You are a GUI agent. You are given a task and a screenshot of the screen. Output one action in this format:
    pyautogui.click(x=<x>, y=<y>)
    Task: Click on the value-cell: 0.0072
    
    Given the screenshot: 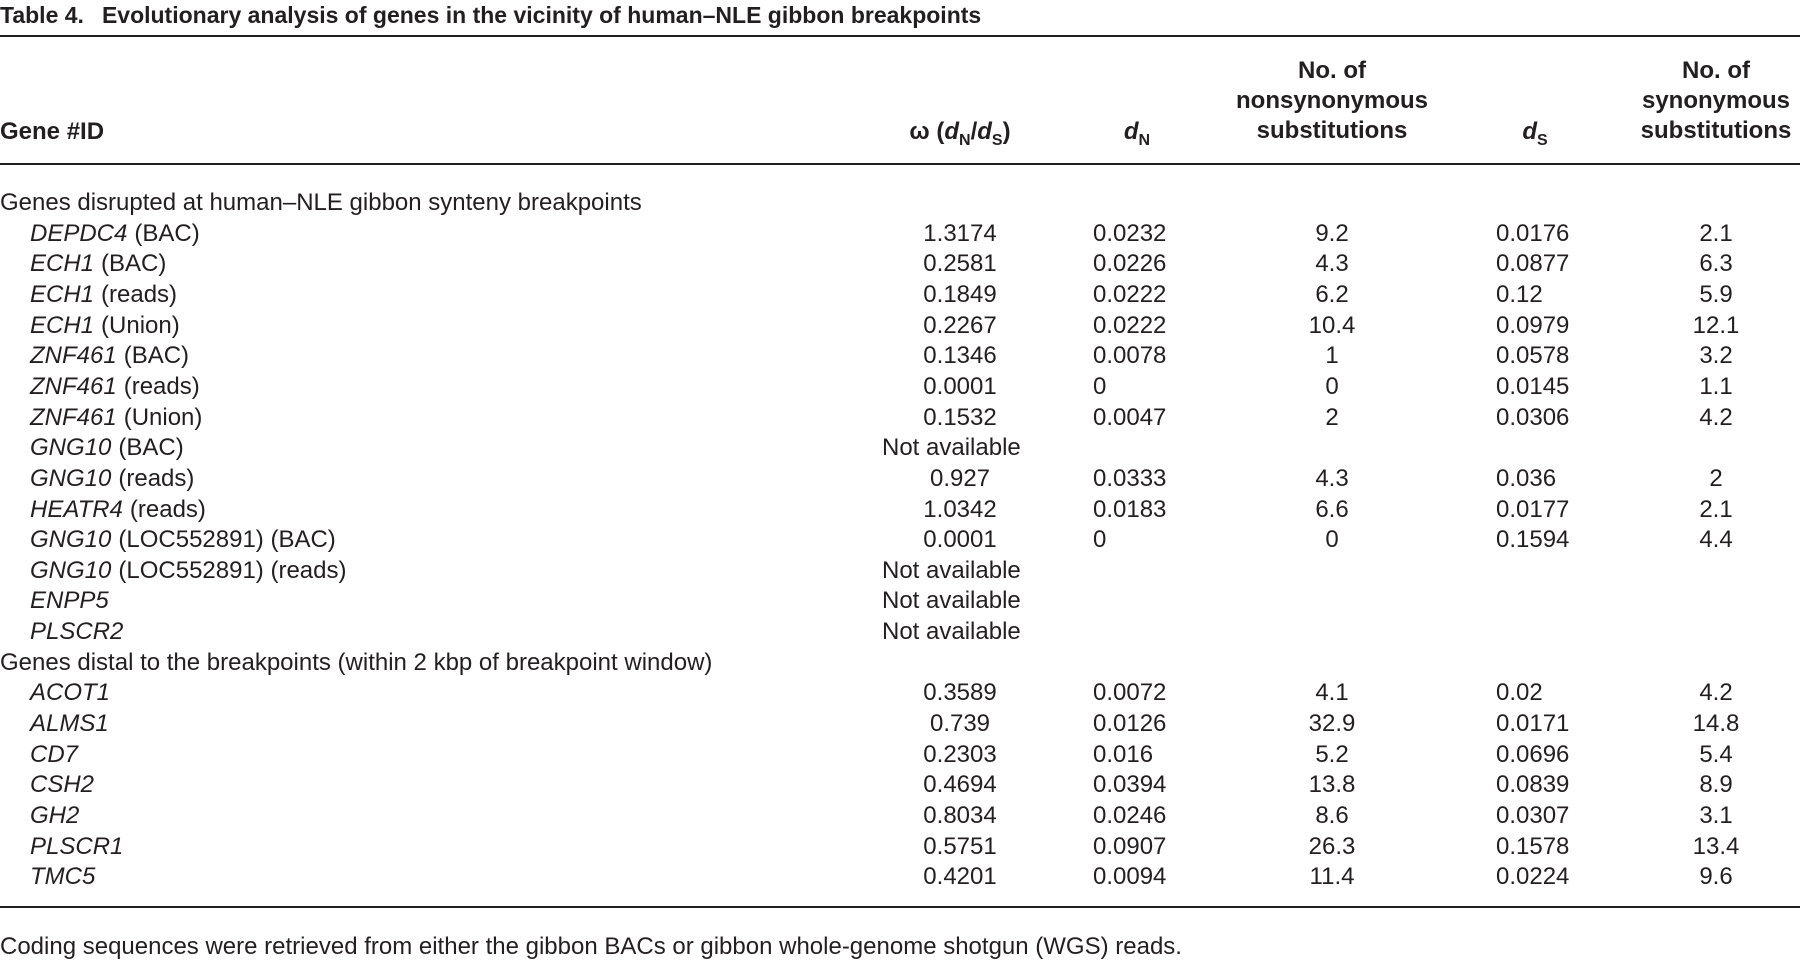 What is the action you would take?
    pyautogui.click(x=1130, y=693)
    